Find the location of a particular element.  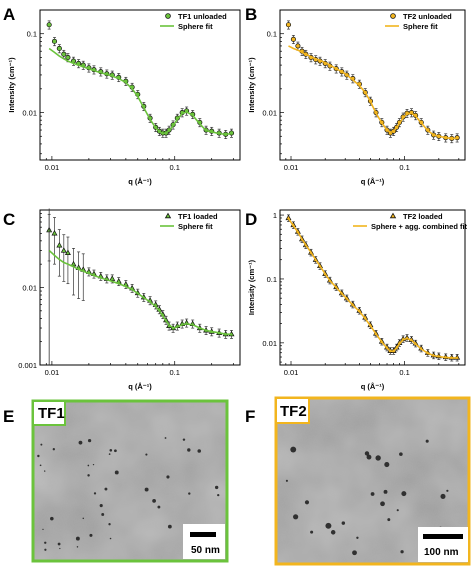

image-label-tf2: TF2 is located at coordinates (293, 411).